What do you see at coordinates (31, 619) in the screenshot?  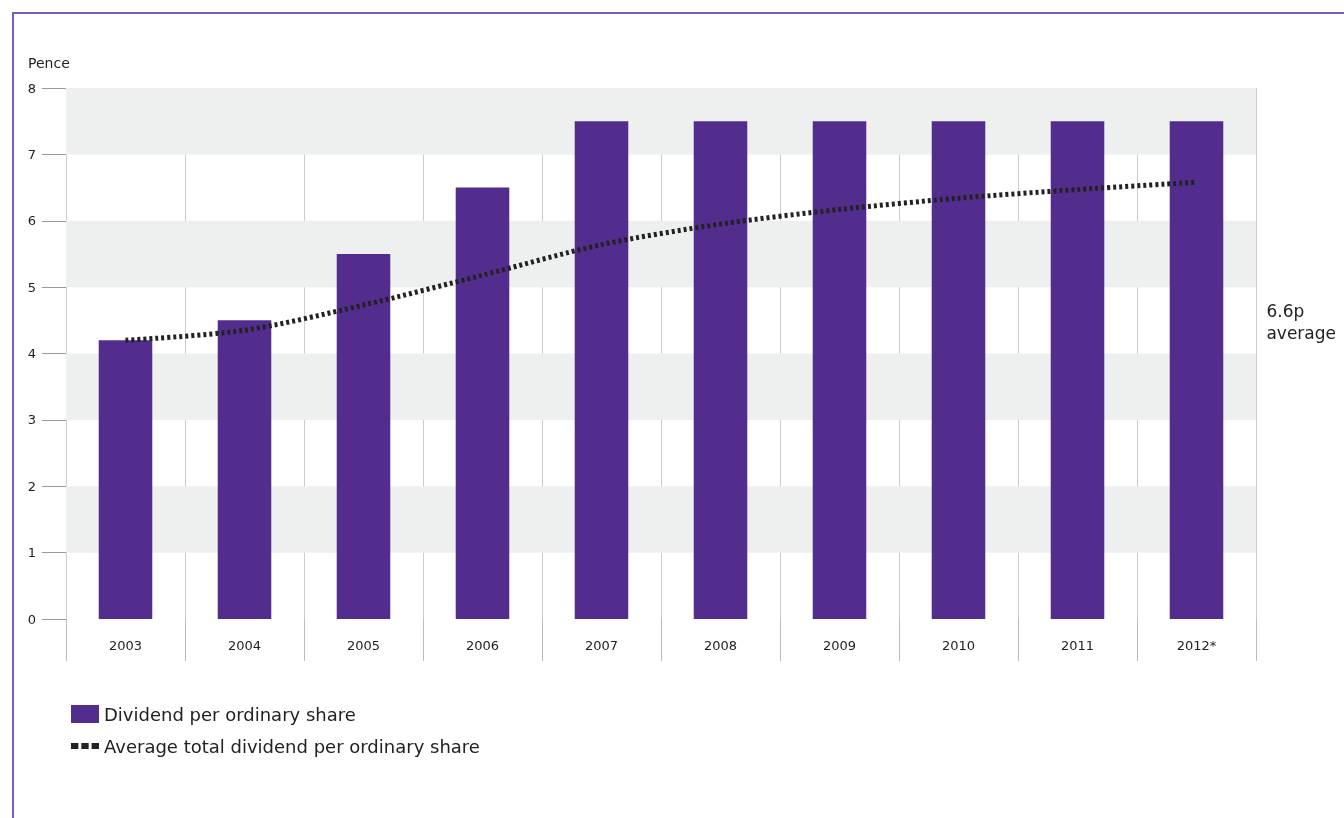 I see `y-tick-label: 0` at bounding box center [31, 619].